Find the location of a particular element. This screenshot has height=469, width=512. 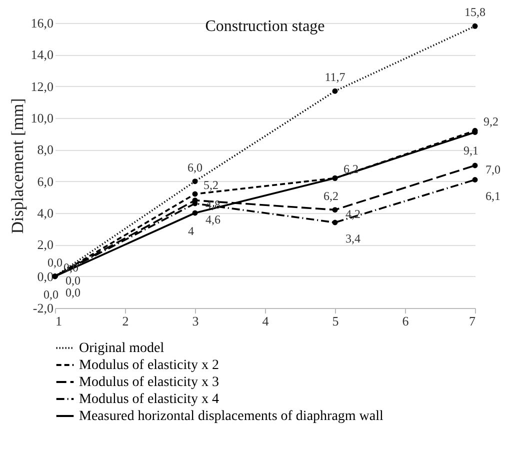

y-tick-label: 4,0 is located at coordinates (45, 213).